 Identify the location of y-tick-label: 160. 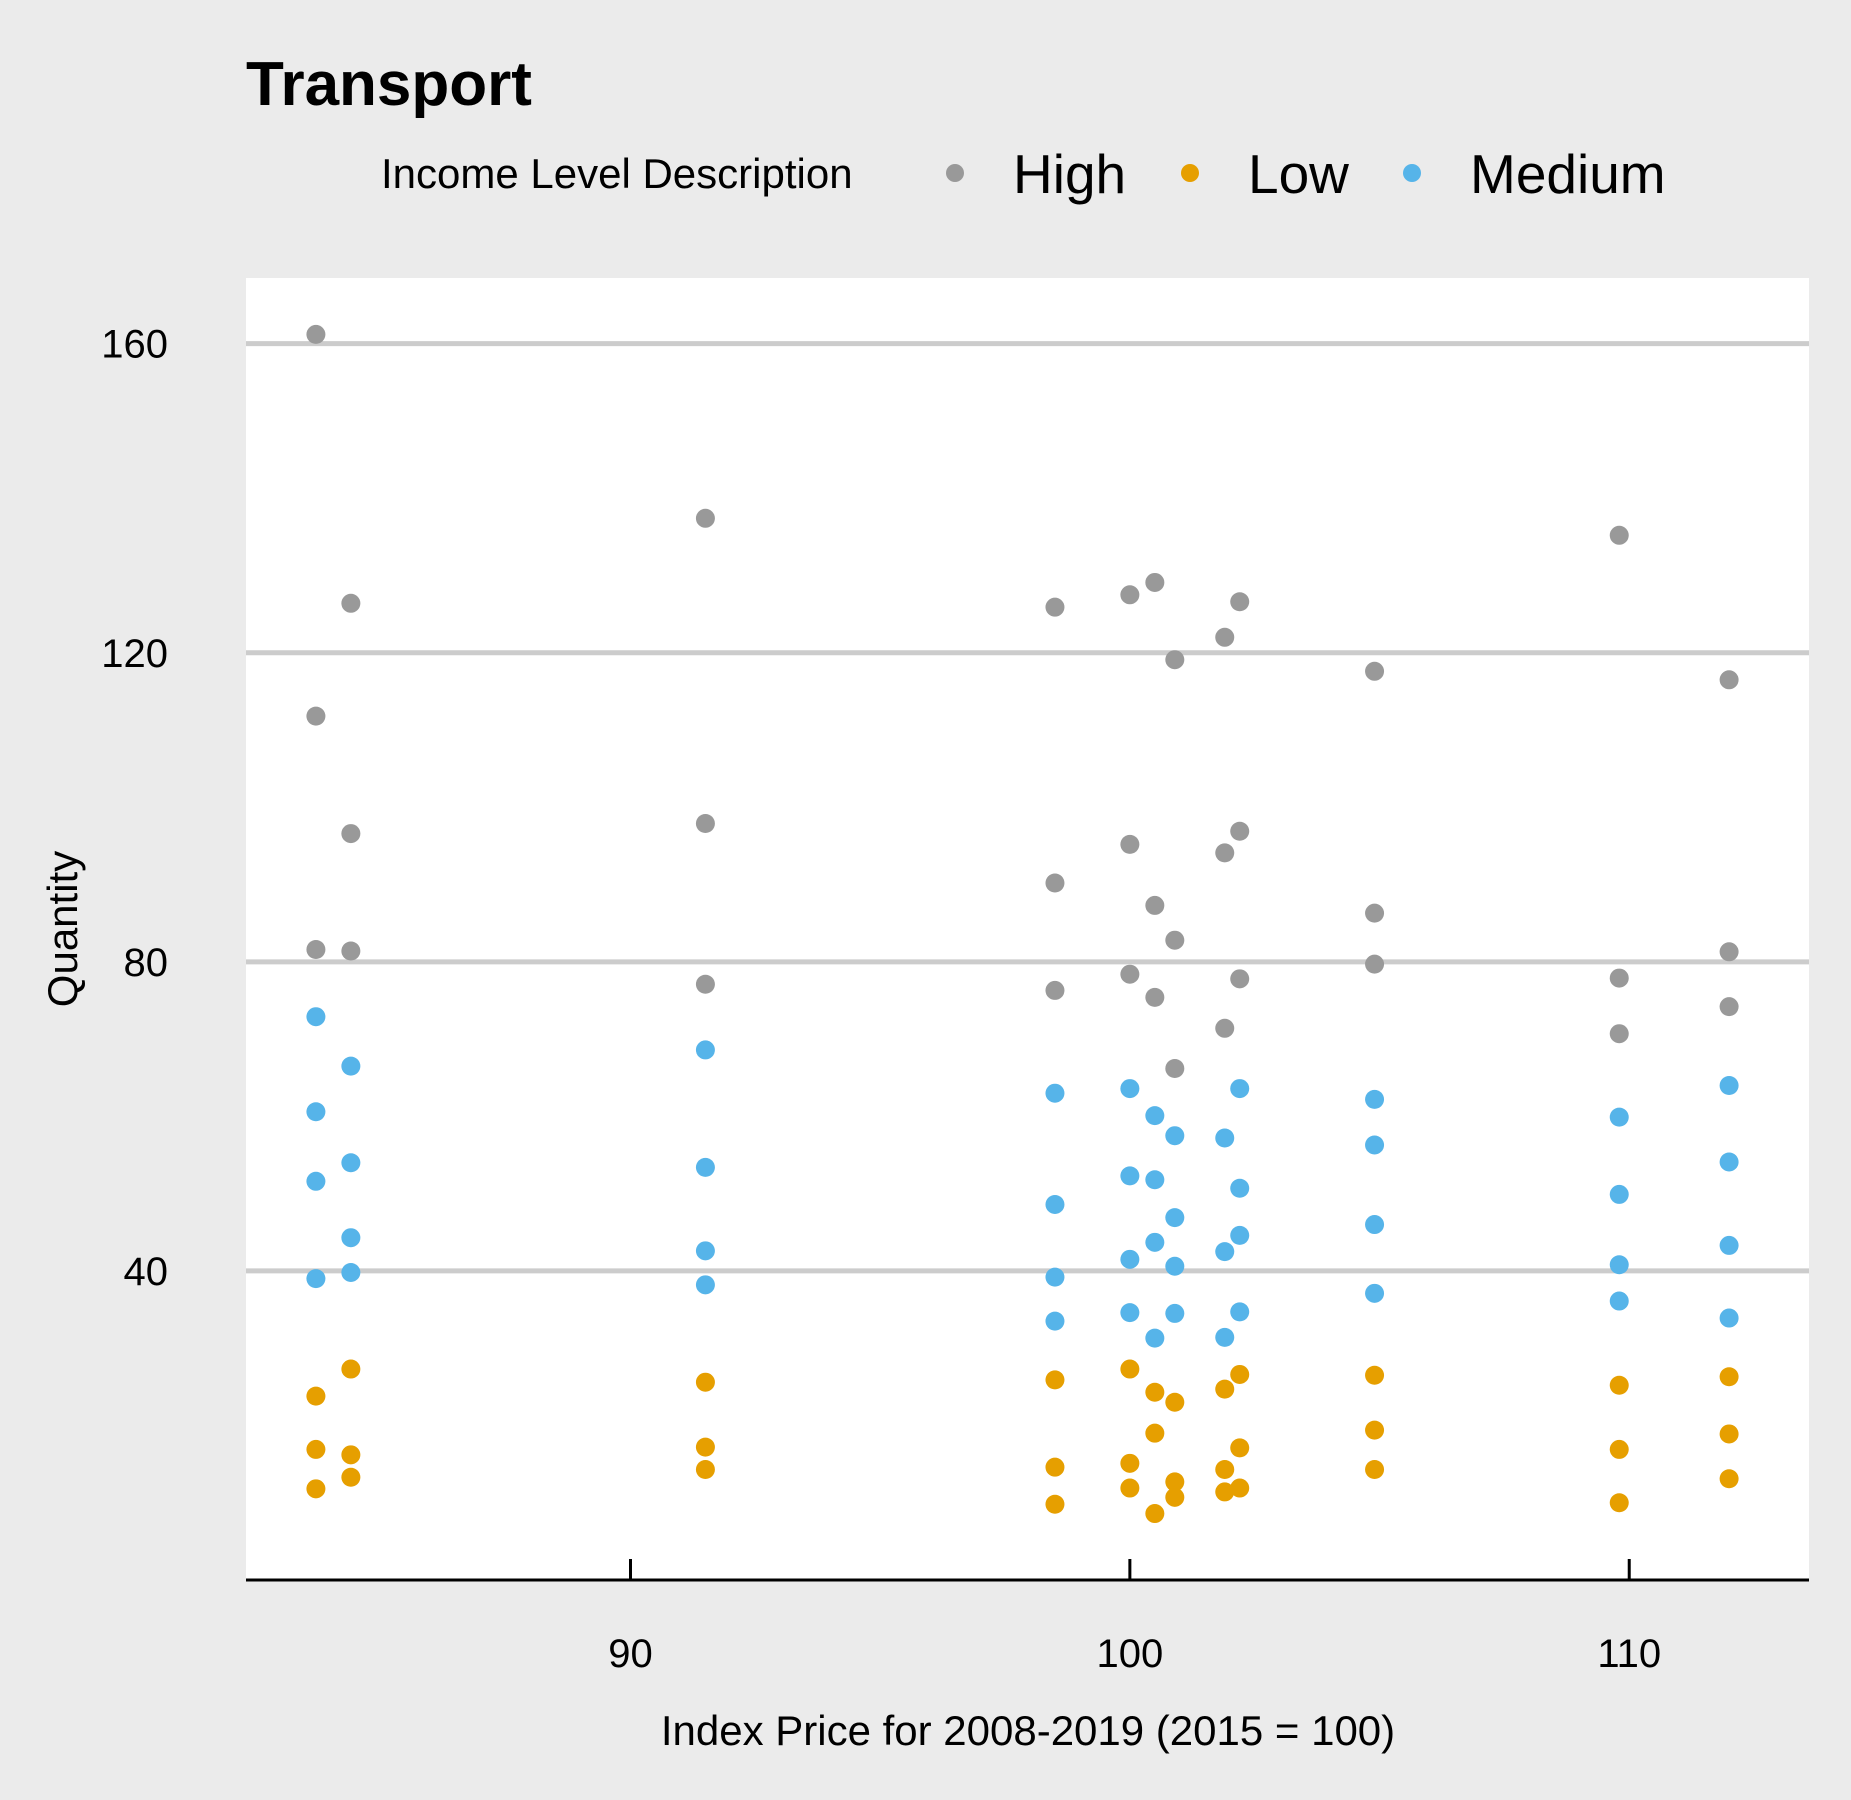
(134, 345).